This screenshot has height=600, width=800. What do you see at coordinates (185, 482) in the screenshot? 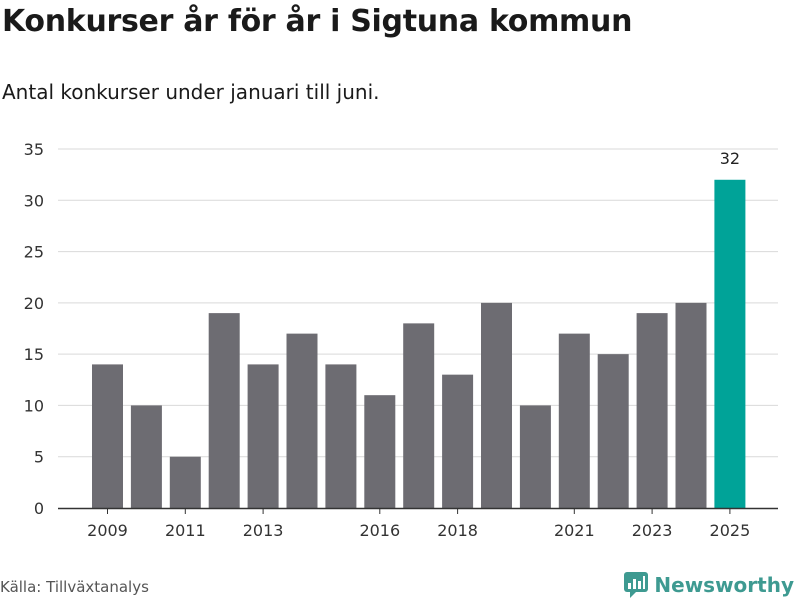
I see `bar-2011` at bounding box center [185, 482].